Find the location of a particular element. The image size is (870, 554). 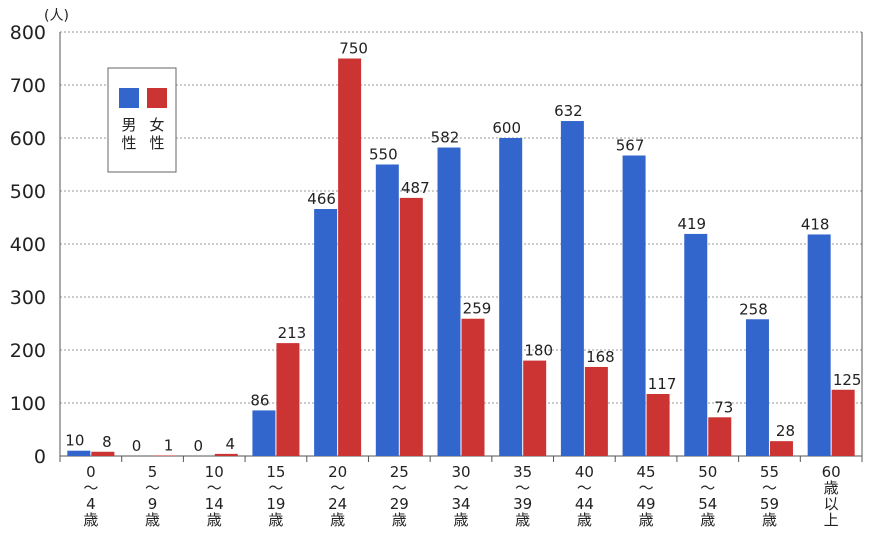

data-label: 10 is located at coordinates (74, 441).